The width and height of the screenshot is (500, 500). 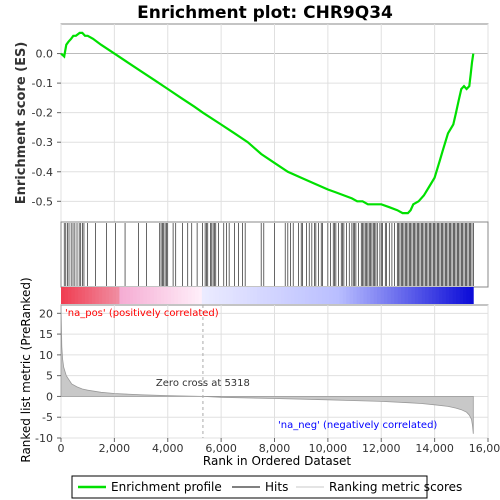 I want to click on x-tick-label: 2,000, so click(x=115, y=448).